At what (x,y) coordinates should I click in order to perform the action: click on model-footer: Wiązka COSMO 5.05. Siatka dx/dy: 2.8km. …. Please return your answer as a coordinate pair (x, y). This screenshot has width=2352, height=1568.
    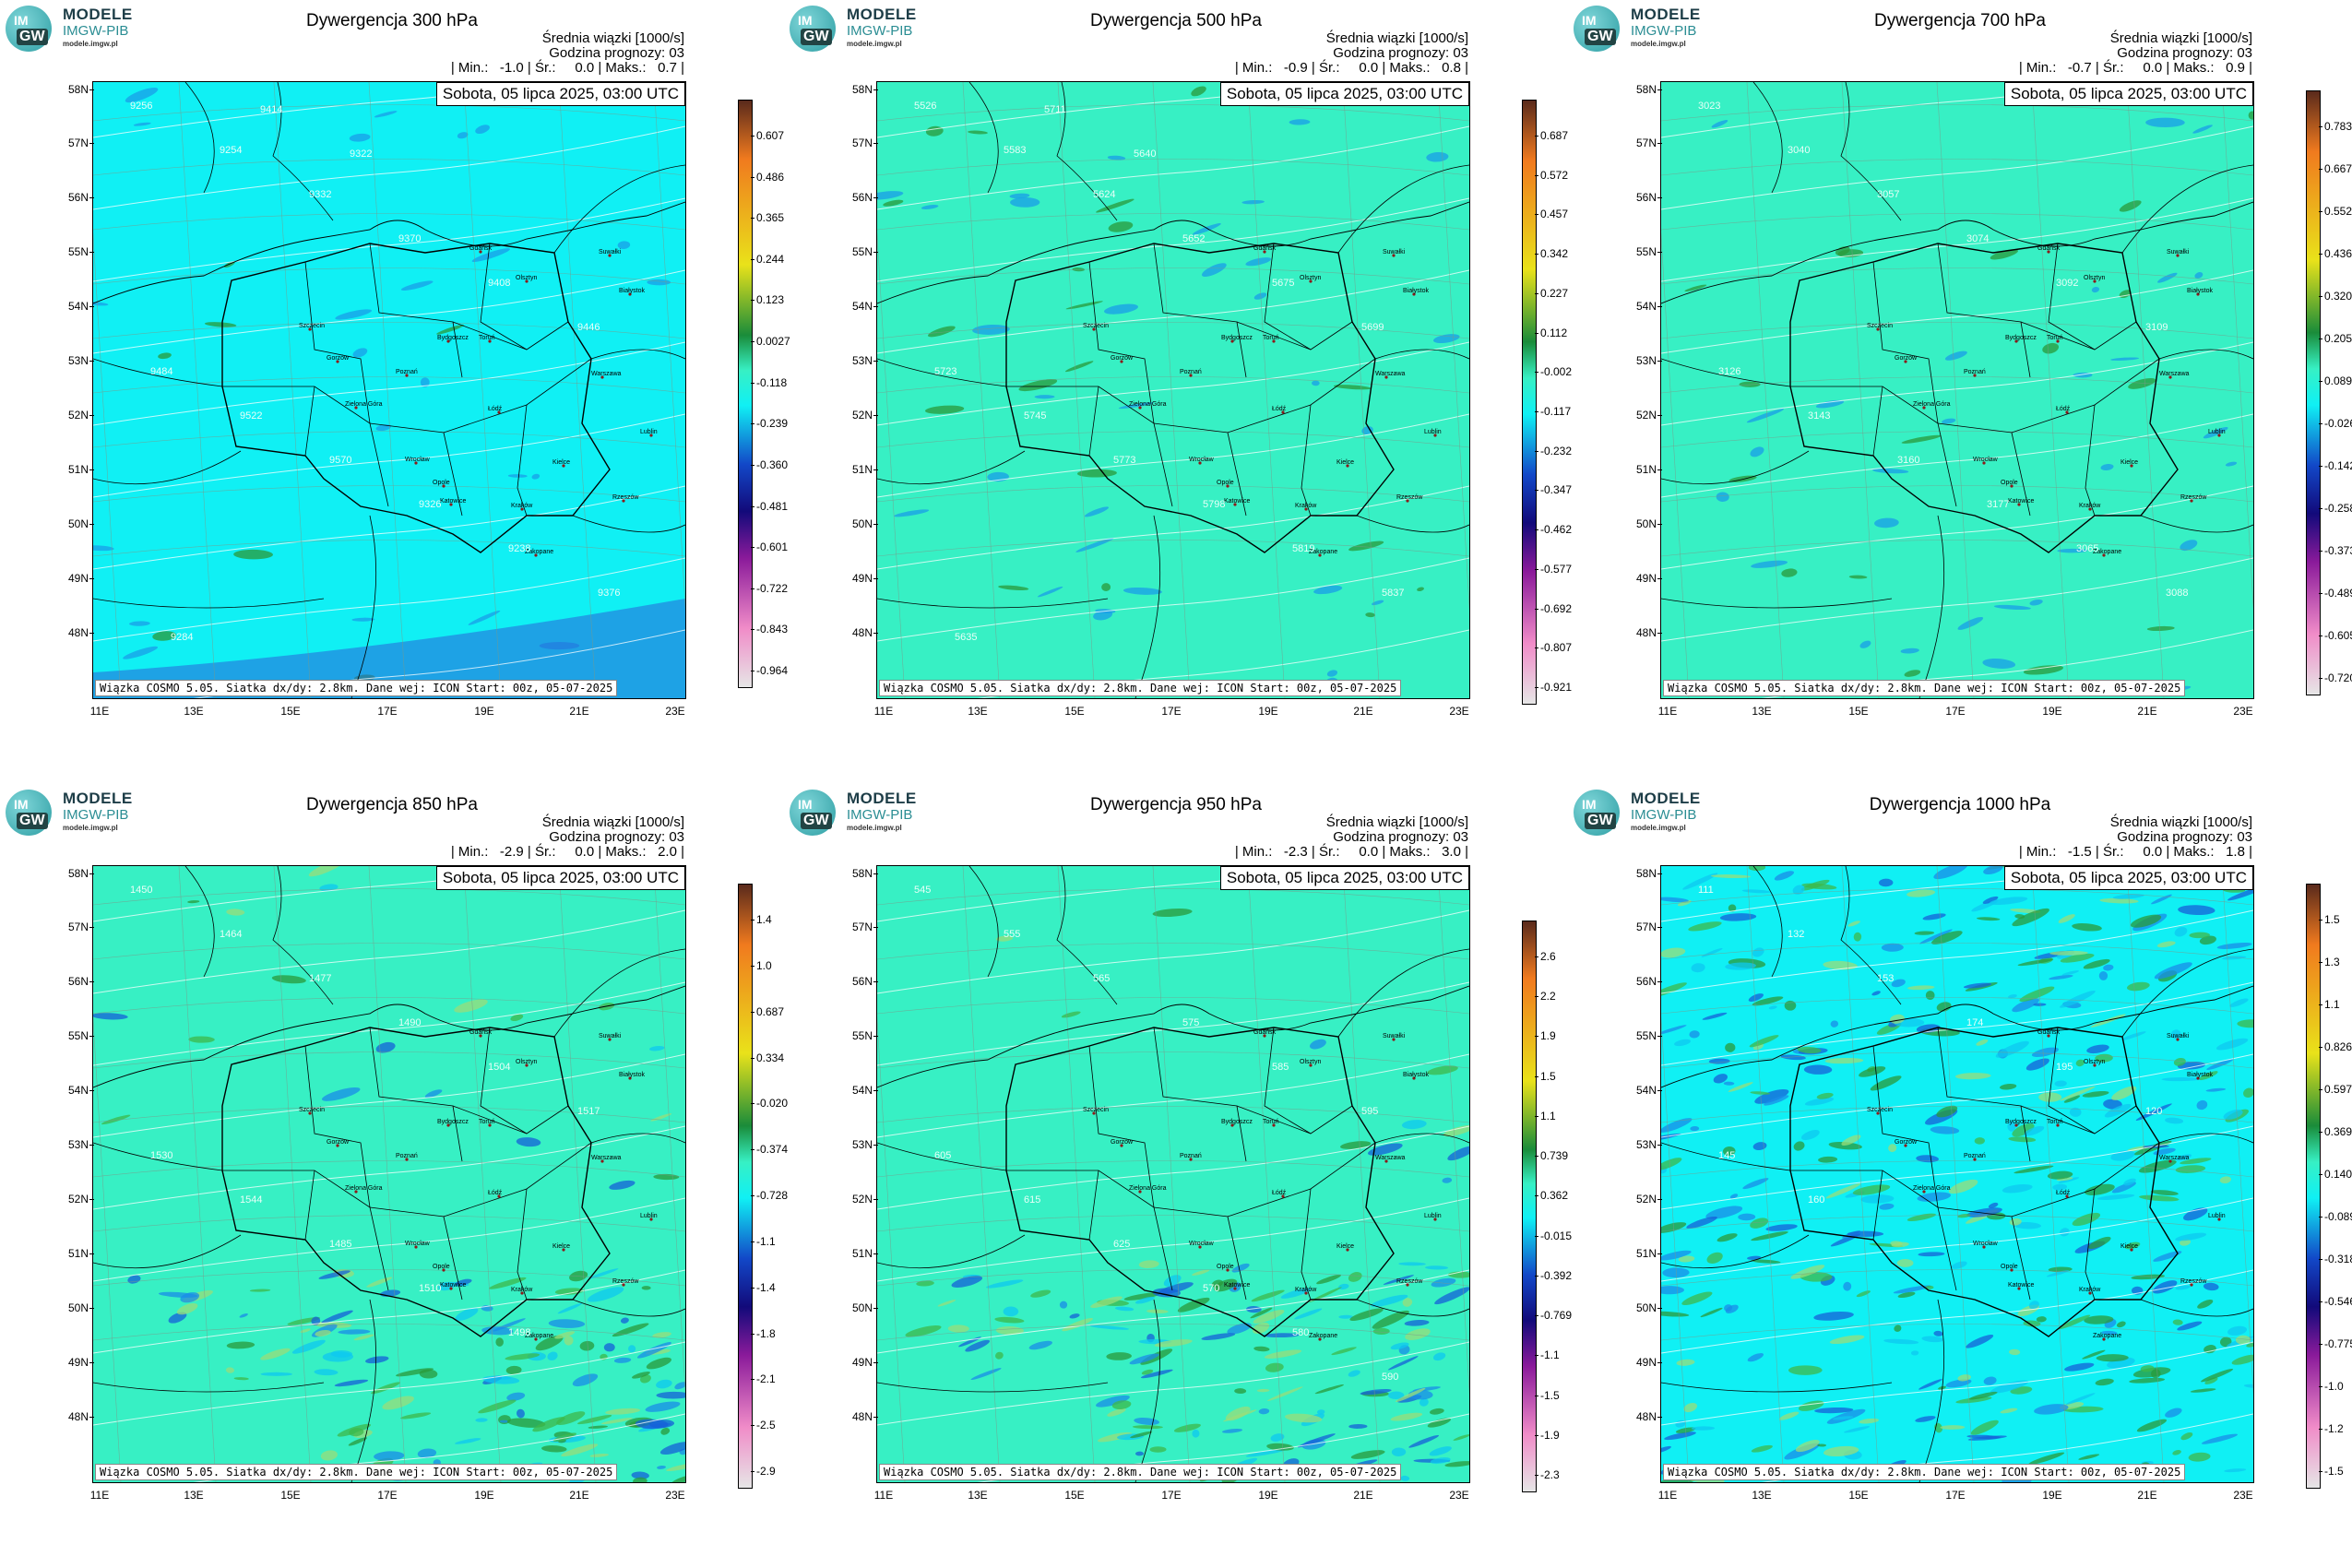
    Looking at the image, I should click on (1924, 1472).